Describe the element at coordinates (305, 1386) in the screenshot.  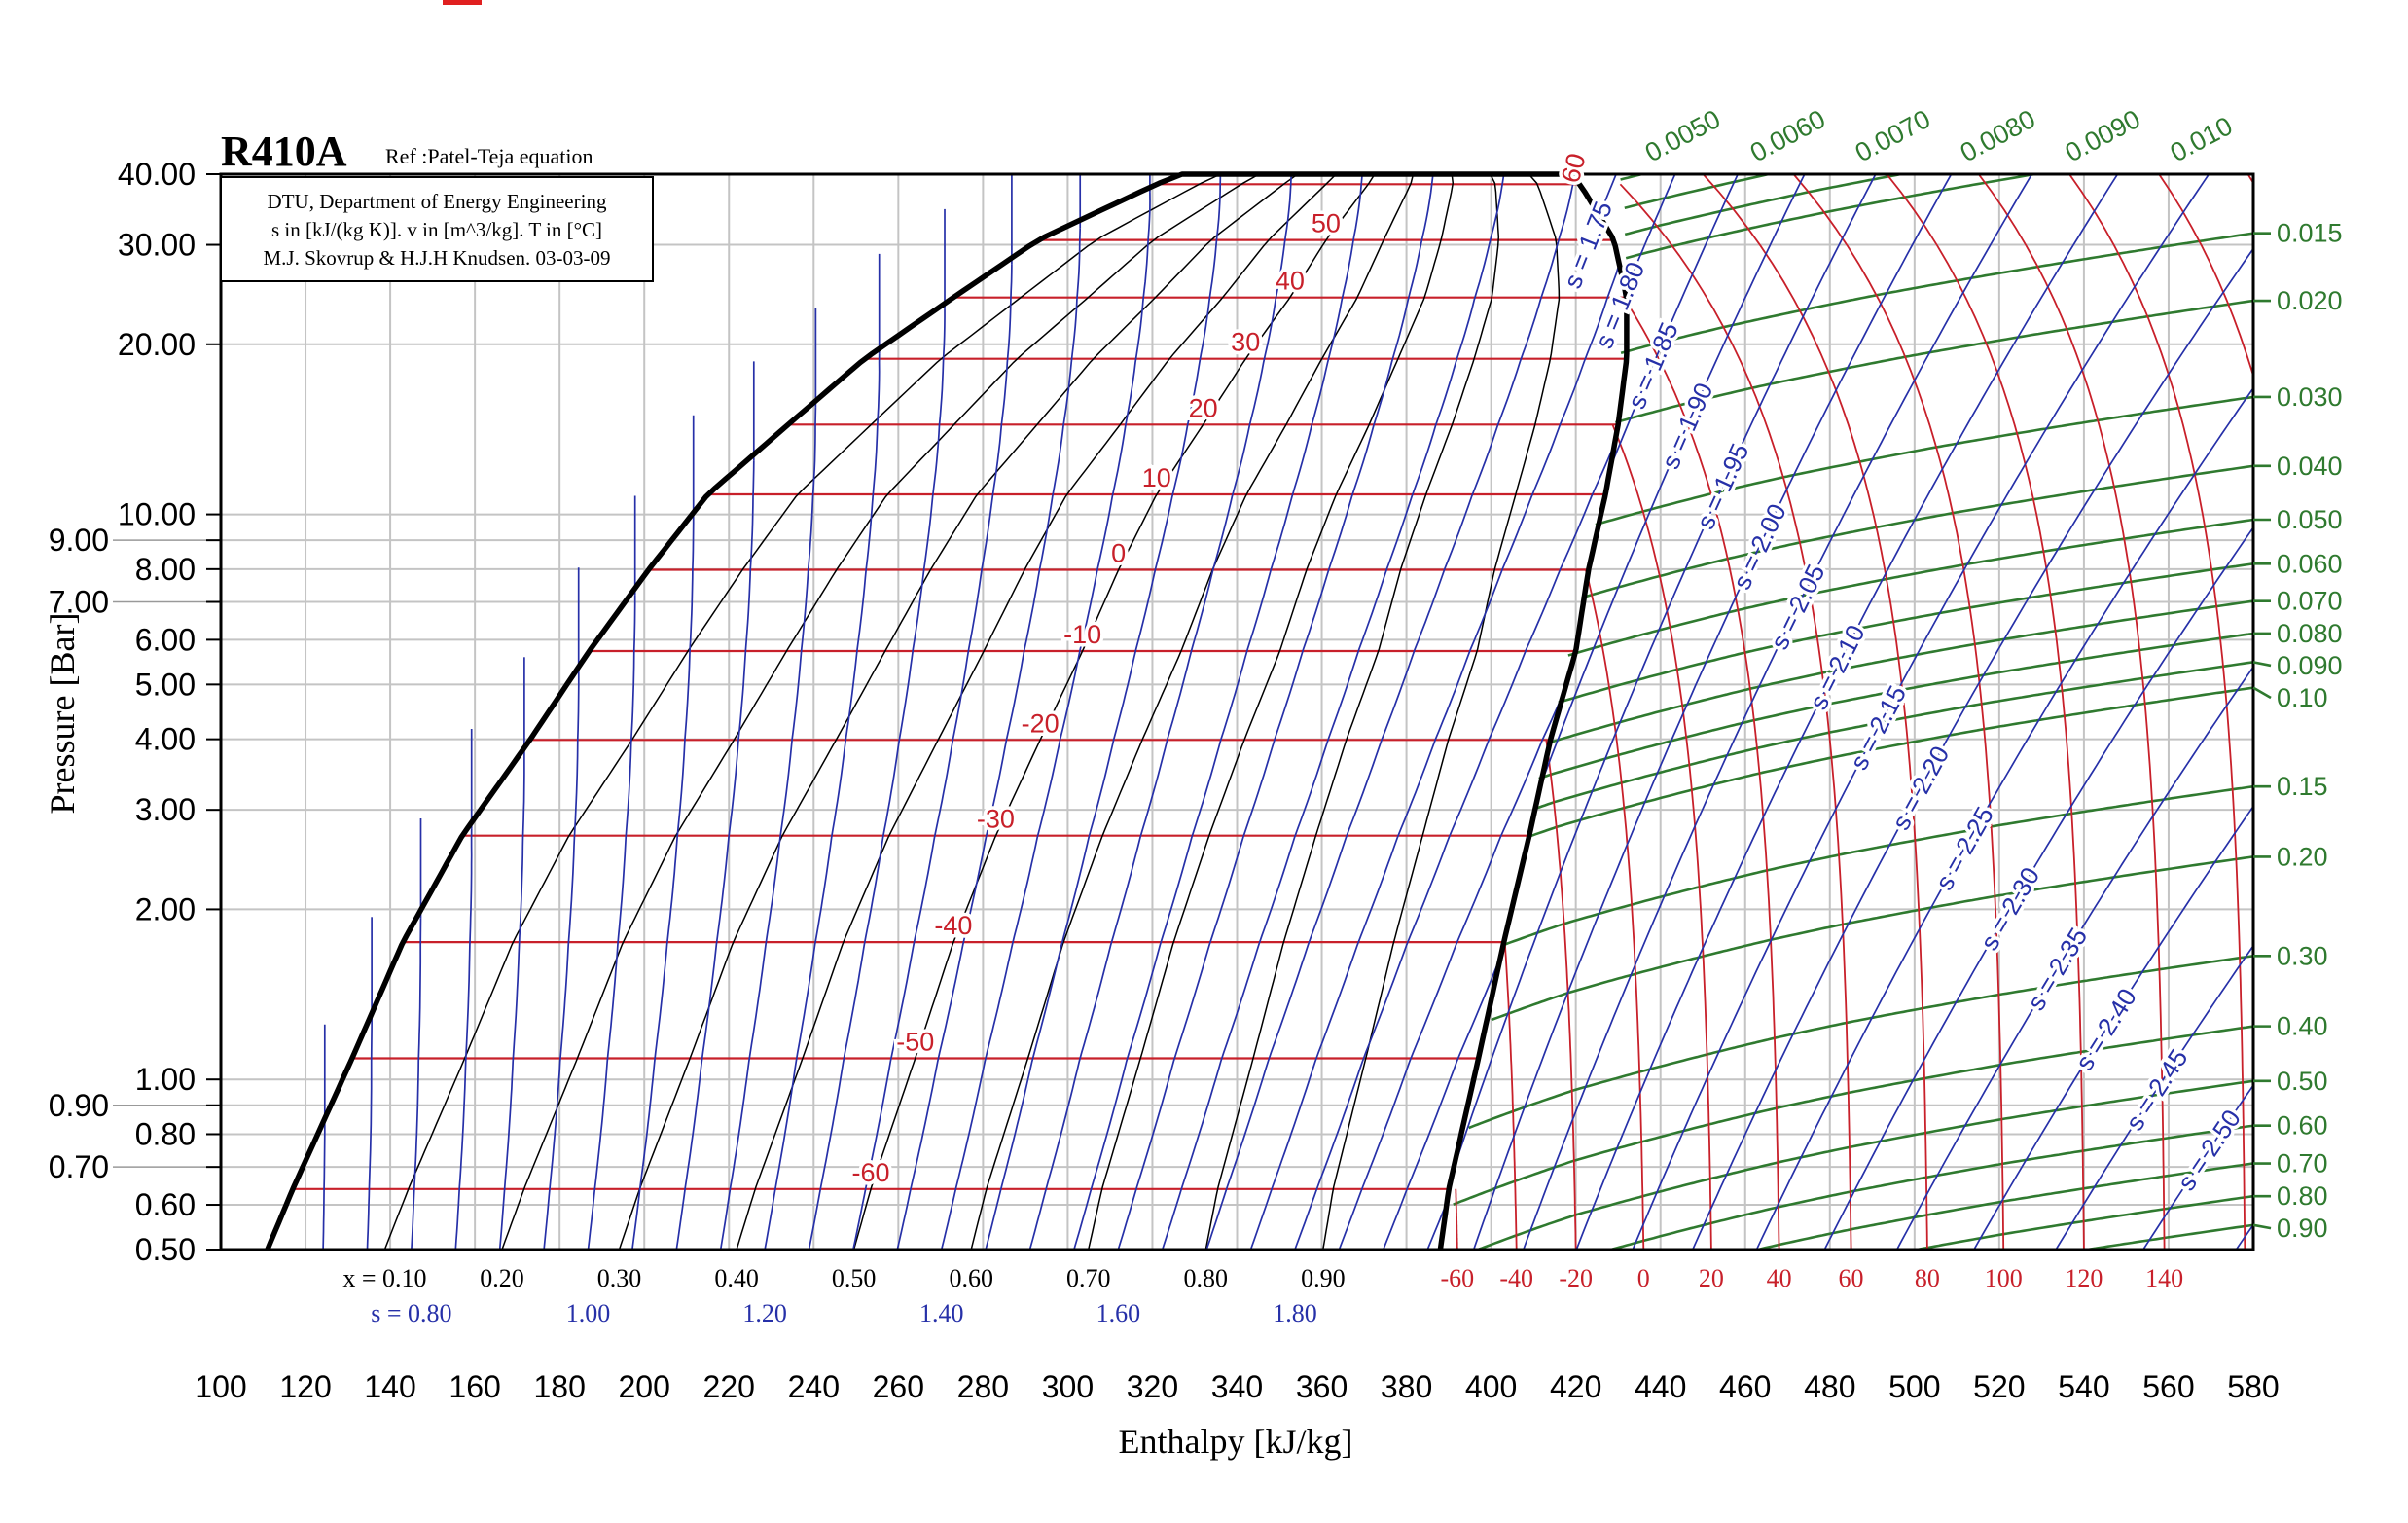
I see `x-tick-label: 120` at that location.